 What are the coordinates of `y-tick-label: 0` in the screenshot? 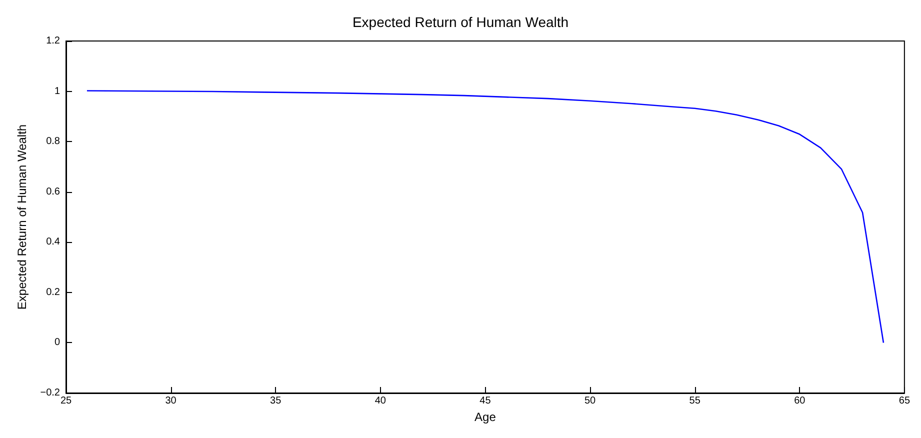 It's located at (57, 342).